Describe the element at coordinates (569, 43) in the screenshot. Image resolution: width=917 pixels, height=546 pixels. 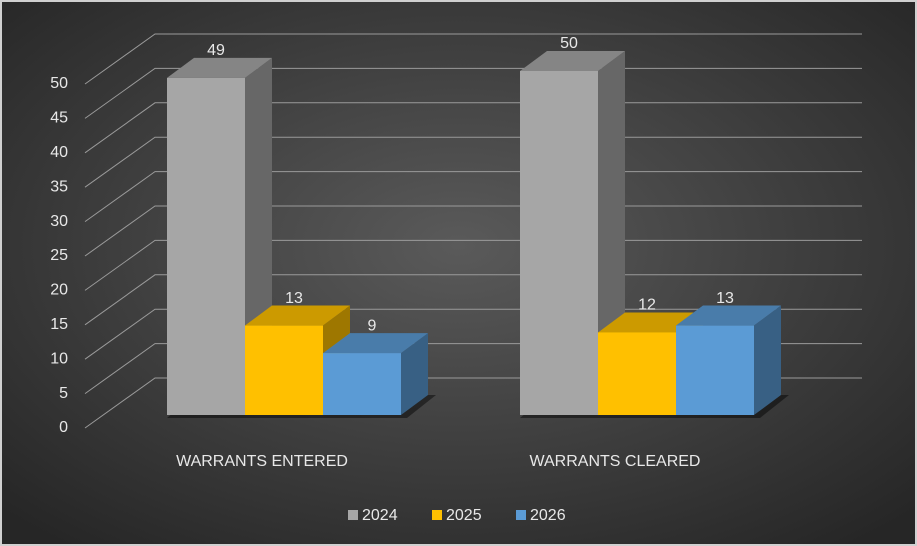
I see `data-label: 50` at that location.